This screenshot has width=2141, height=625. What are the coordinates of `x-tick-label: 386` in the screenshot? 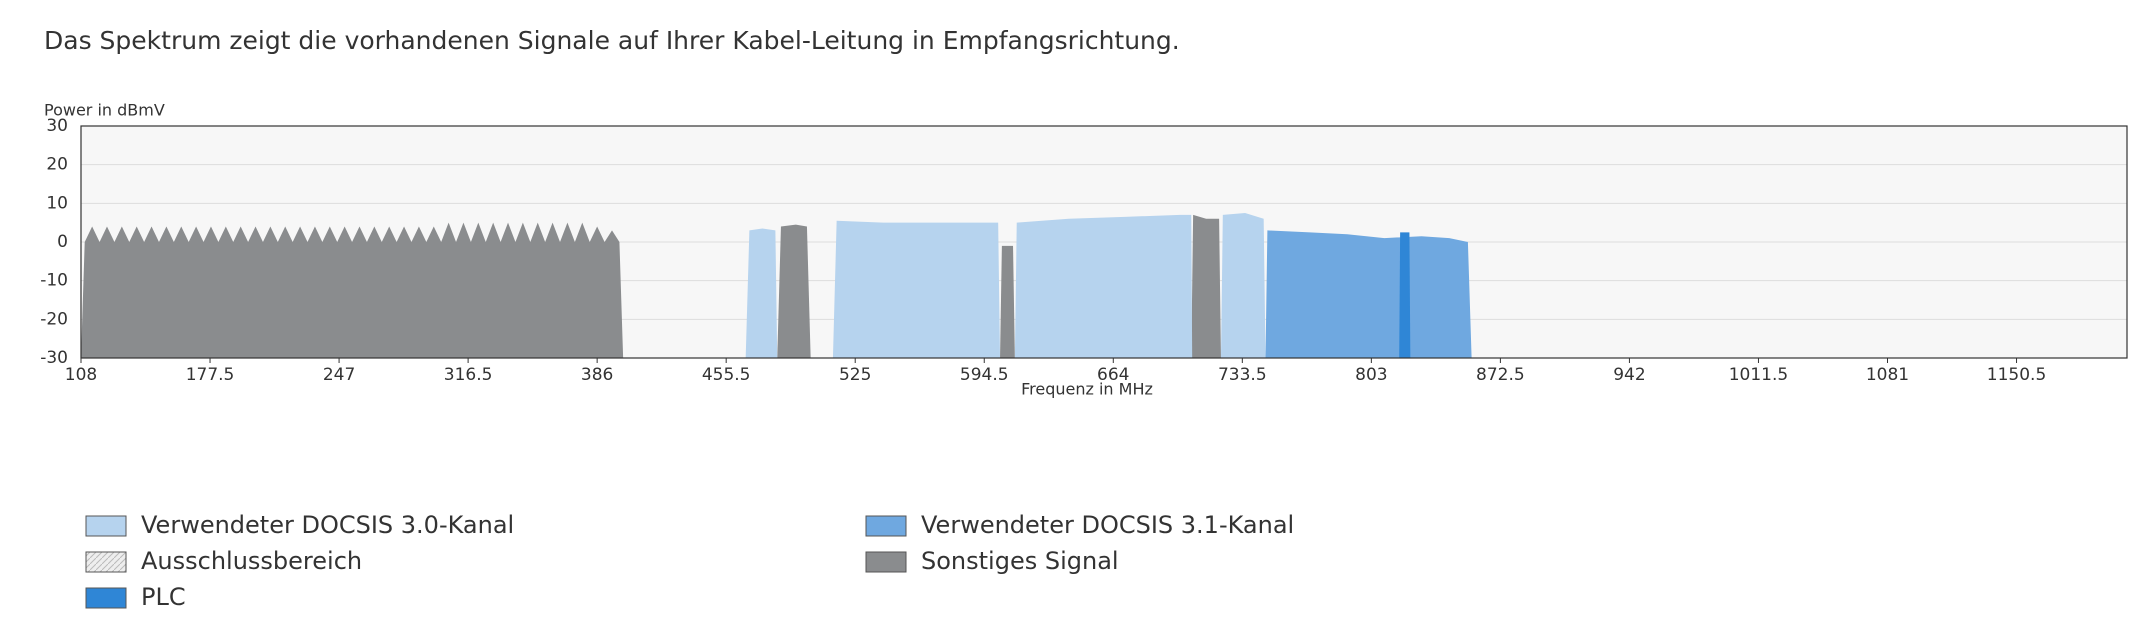 It's located at (597, 375).